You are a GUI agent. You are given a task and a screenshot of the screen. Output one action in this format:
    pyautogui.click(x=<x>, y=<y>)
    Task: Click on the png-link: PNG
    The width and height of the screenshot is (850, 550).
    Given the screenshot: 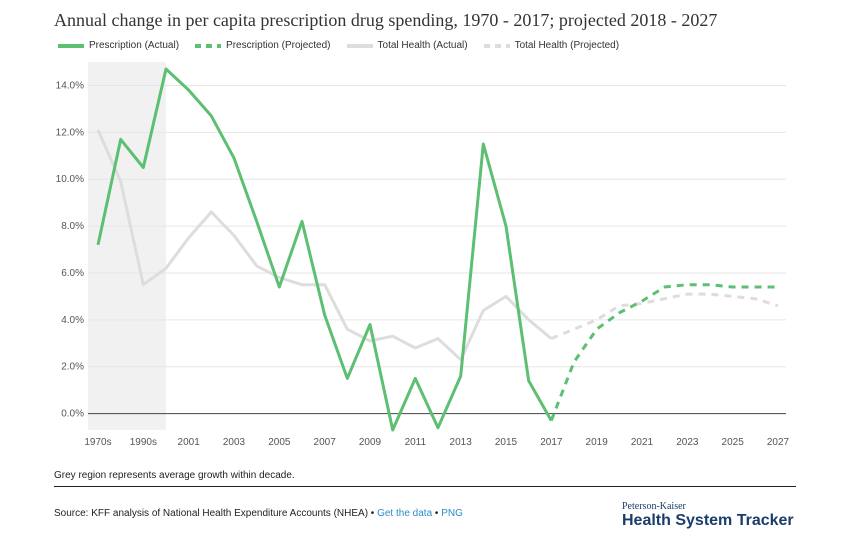 What is the action you would take?
    pyautogui.click(x=452, y=513)
    